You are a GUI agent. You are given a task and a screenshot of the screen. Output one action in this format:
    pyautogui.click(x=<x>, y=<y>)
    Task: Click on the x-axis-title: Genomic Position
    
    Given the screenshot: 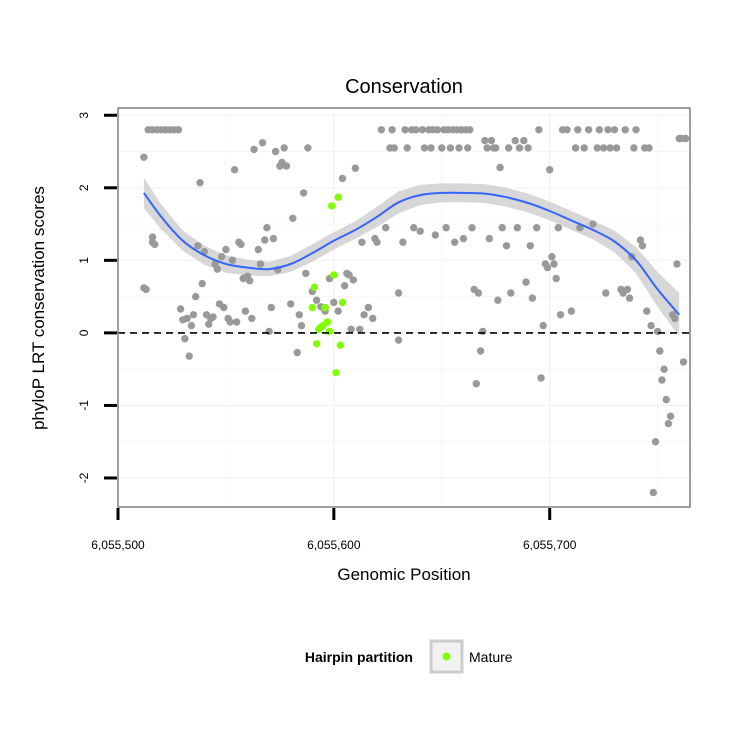 What is the action you would take?
    pyautogui.click(x=403, y=574)
    